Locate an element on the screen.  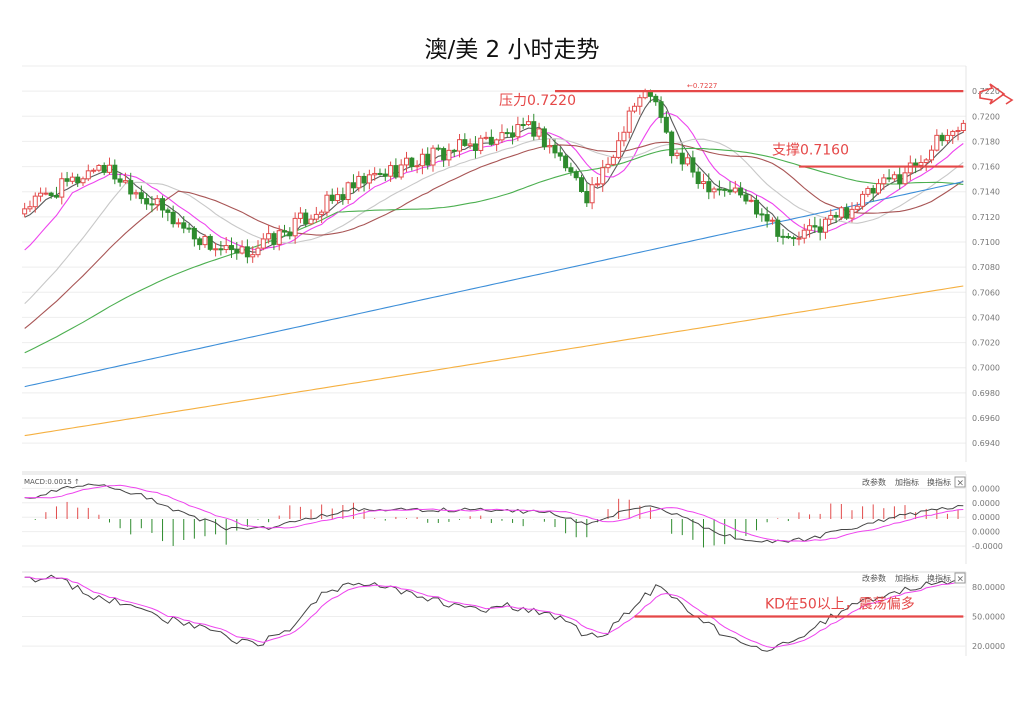
y-tick-label: 80.0000 is located at coordinates (988, 587).